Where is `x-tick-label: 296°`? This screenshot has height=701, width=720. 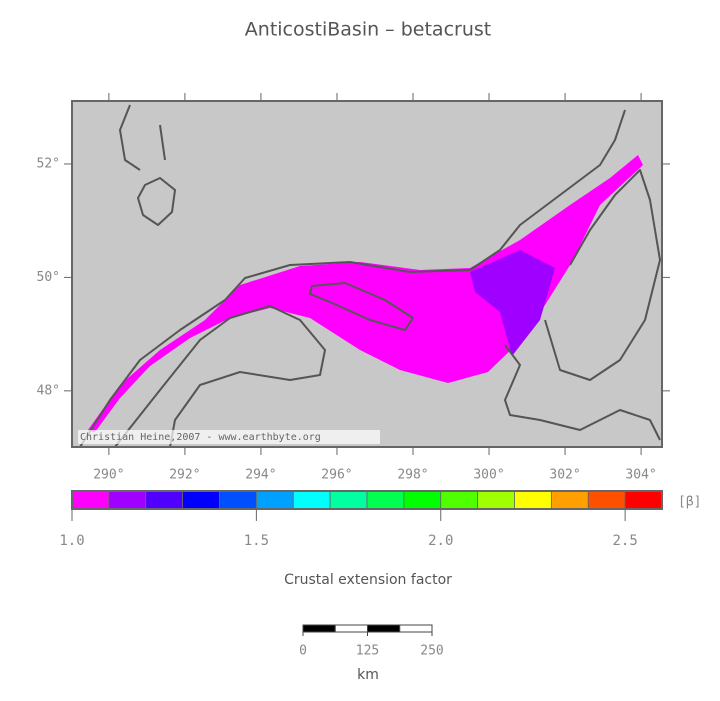 x-tick-label: 296° is located at coordinates (336, 475).